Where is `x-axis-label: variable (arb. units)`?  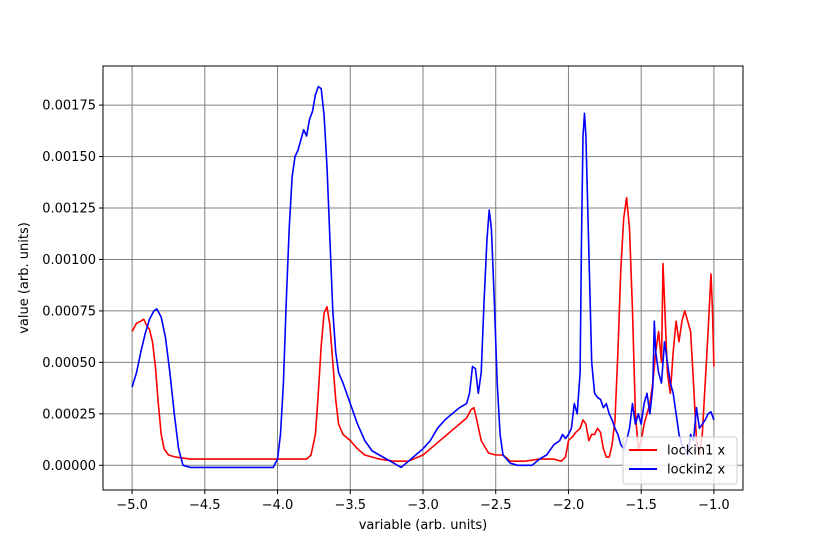
x-axis-label: variable (arb. units) is located at coordinates (423, 525).